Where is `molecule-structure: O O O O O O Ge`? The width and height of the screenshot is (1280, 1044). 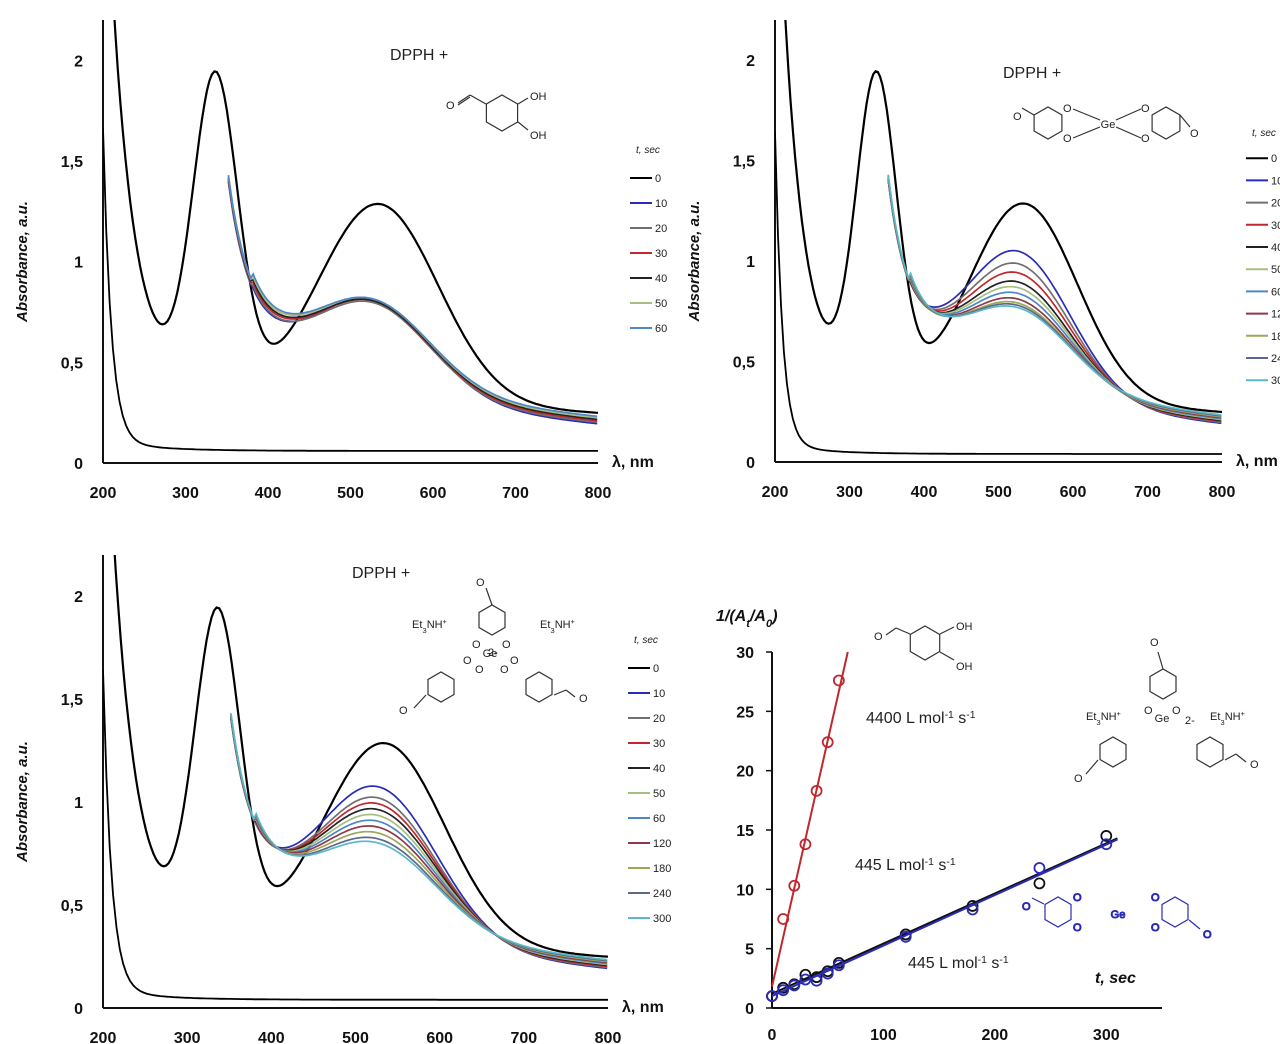
molecule-structure: O O O O O O Ge is located at coordinates (1106, 124).